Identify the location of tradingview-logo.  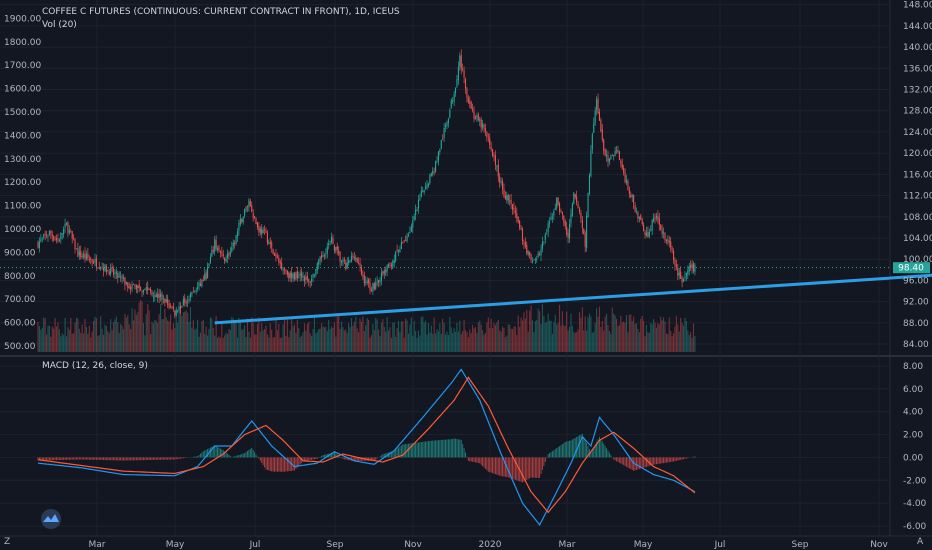
(51, 519).